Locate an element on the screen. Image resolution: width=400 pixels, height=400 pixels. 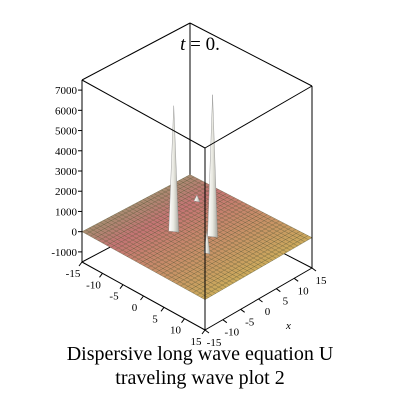
z-axis: -1000 0 1000 2000 3000 4000 5000 6000 7000 is located at coordinates (66, 172).